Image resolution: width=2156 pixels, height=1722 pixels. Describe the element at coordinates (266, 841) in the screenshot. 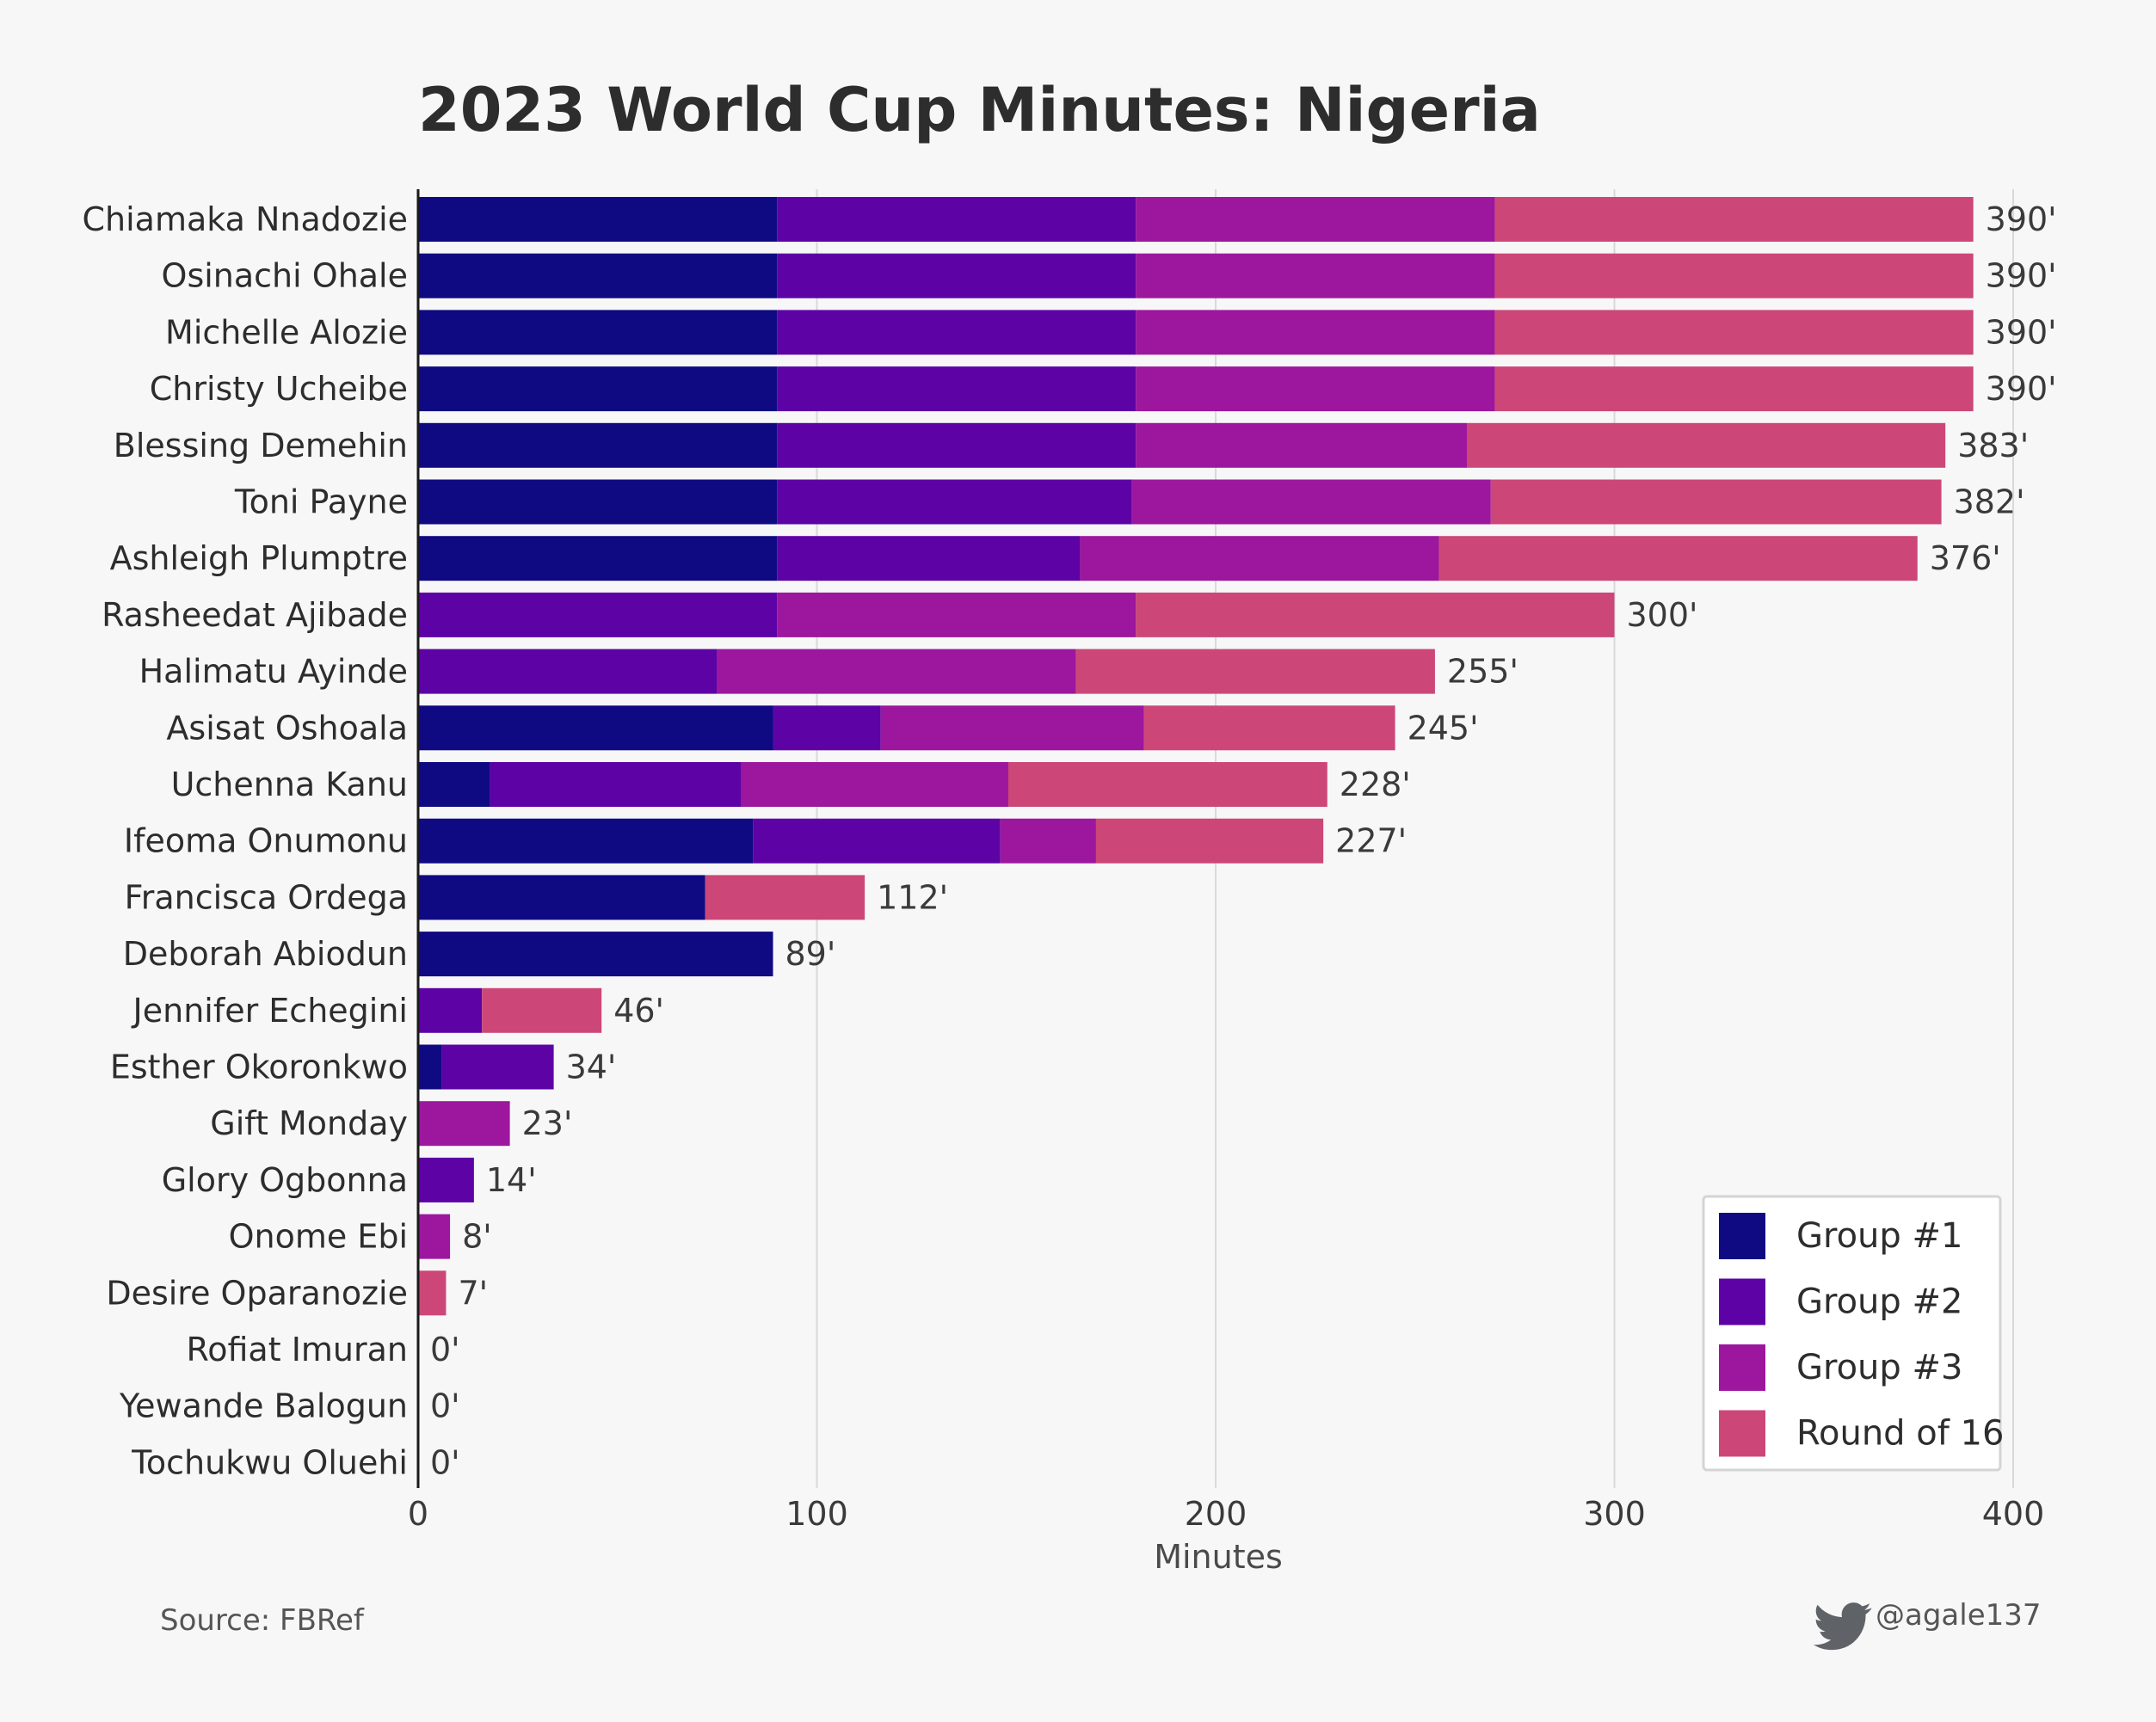

I see `category-label: Ifeoma Onumonu` at that location.